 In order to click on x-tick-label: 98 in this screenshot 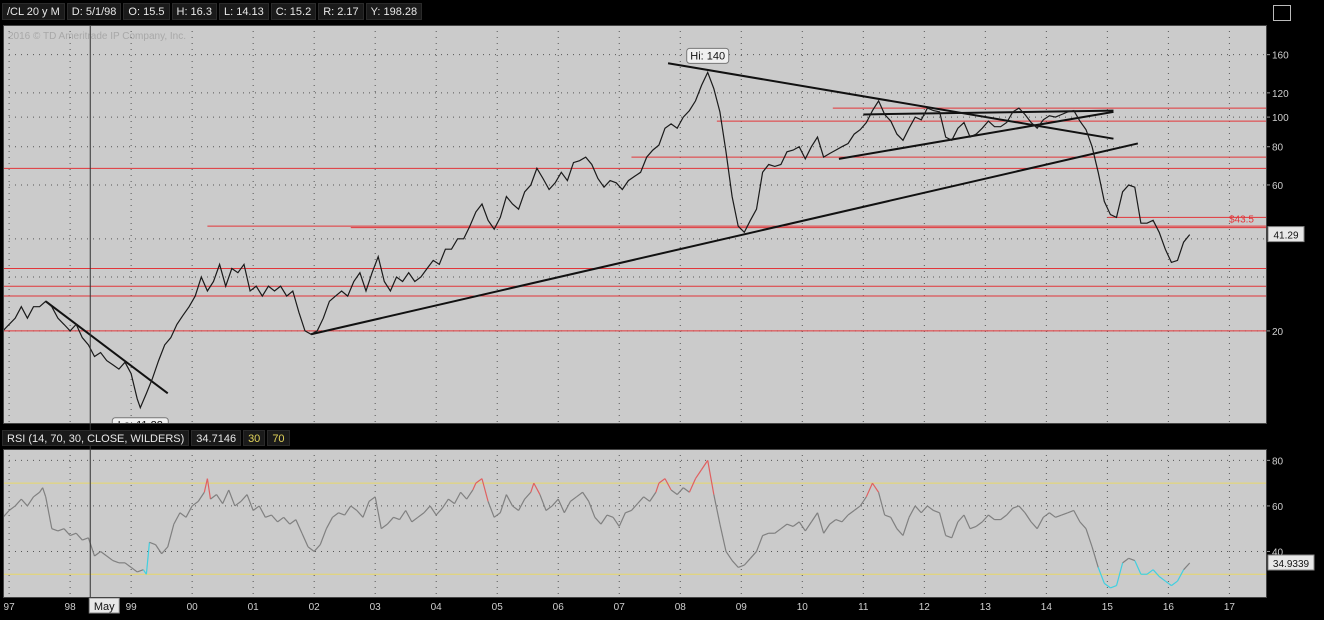, I will do `click(71, 607)`.